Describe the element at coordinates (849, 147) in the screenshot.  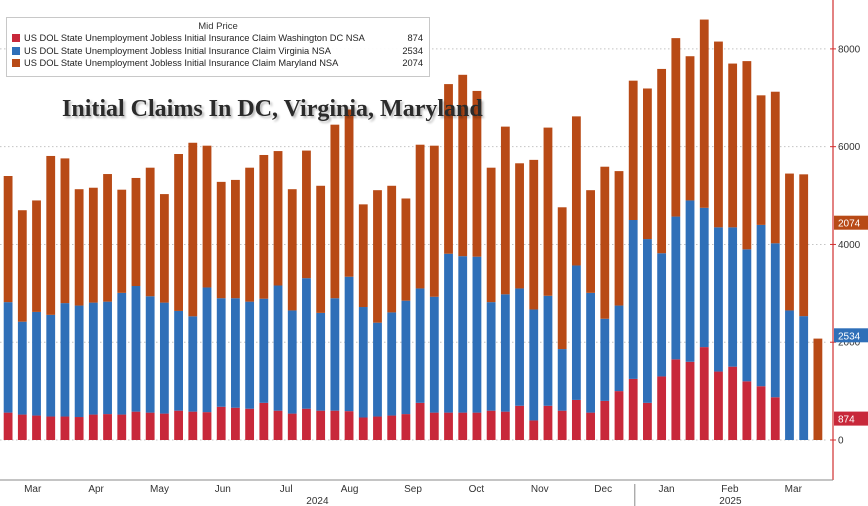
I see `y-tick-label: 6000` at that location.